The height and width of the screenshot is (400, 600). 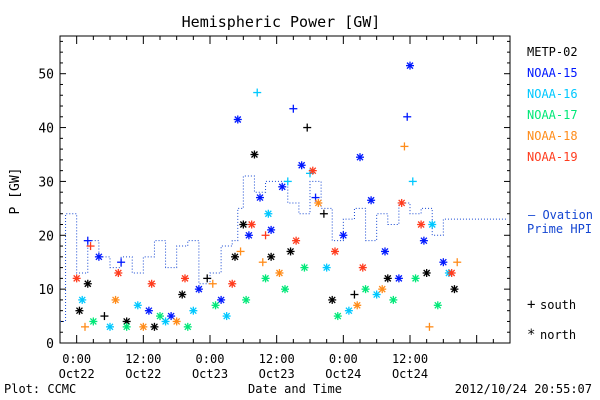 What do you see at coordinates (46, 290) in the screenshot?
I see `y-tick-label: 10` at bounding box center [46, 290].